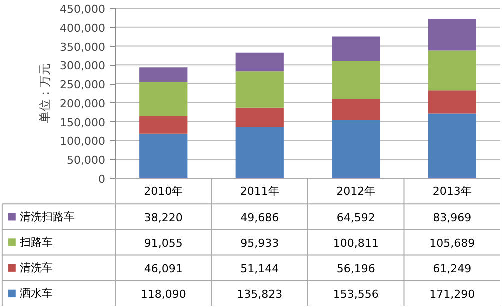  I want to click on x-tick-label: 2012年, so click(356, 191).